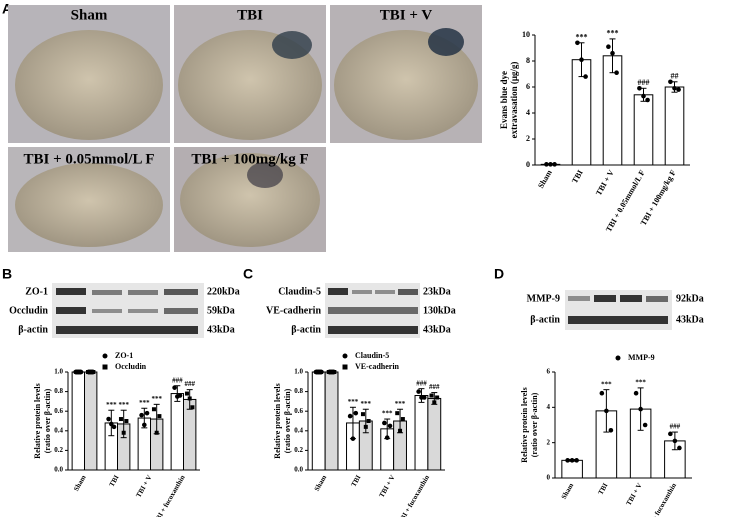 This screenshot has width=737, height=517. I want to click on blot-size: 23kDa, so click(437, 291).